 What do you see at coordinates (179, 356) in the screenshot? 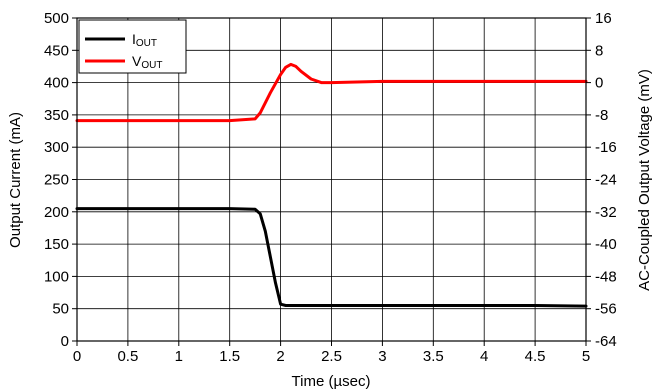
I see `x-tick-label: 1` at bounding box center [179, 356].